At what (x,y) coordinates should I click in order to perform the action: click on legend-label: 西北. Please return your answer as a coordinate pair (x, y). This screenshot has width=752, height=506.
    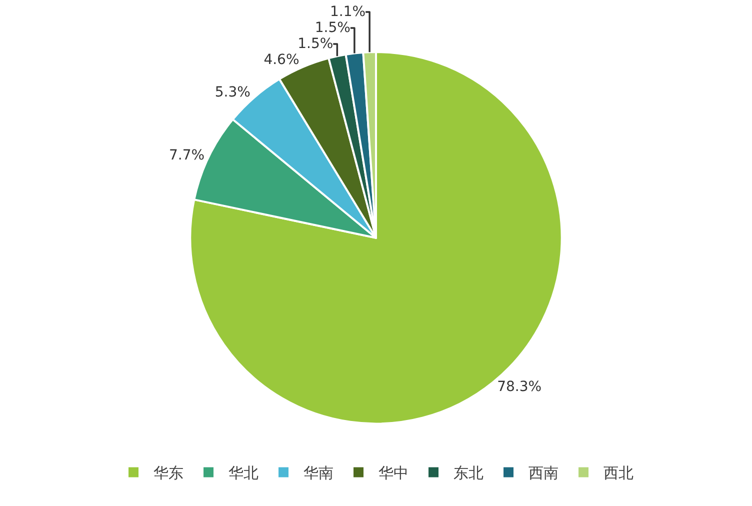
    Looking at the image, I should click on (619, 473).